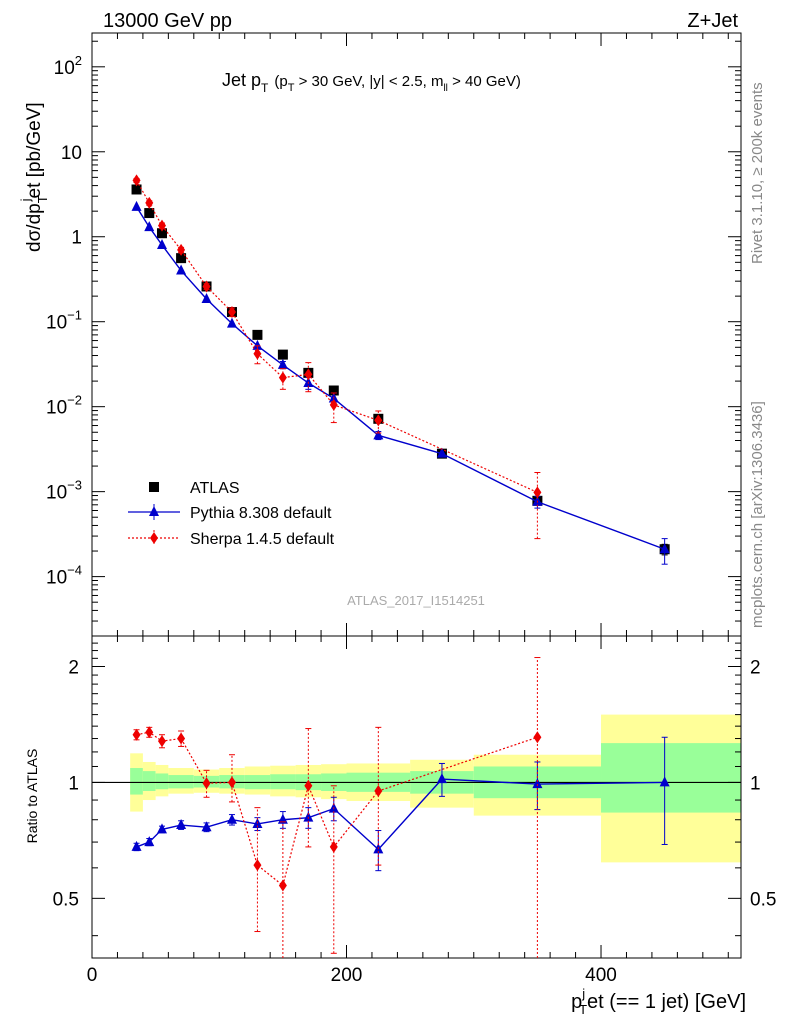 This screenshot has width=786, height=1024. I want to click on y-tick-label: 10⁻², so click(64, 406).